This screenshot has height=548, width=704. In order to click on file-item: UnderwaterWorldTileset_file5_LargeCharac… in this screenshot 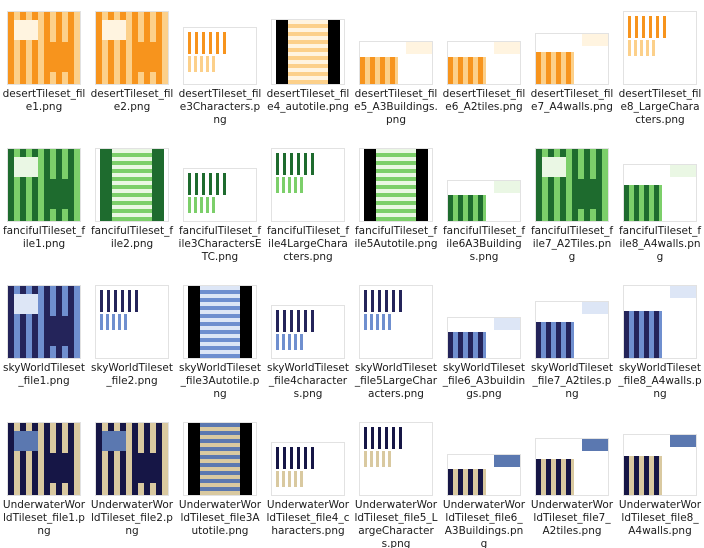, I will do `click(396, 479)`.